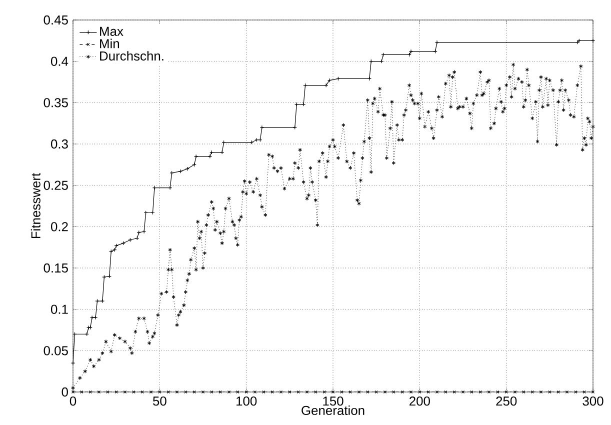  What do you see at coordinates (56, 268) in the screenshot?
I see `y-tick-label: 0.15` at bounding box center [56, 268].